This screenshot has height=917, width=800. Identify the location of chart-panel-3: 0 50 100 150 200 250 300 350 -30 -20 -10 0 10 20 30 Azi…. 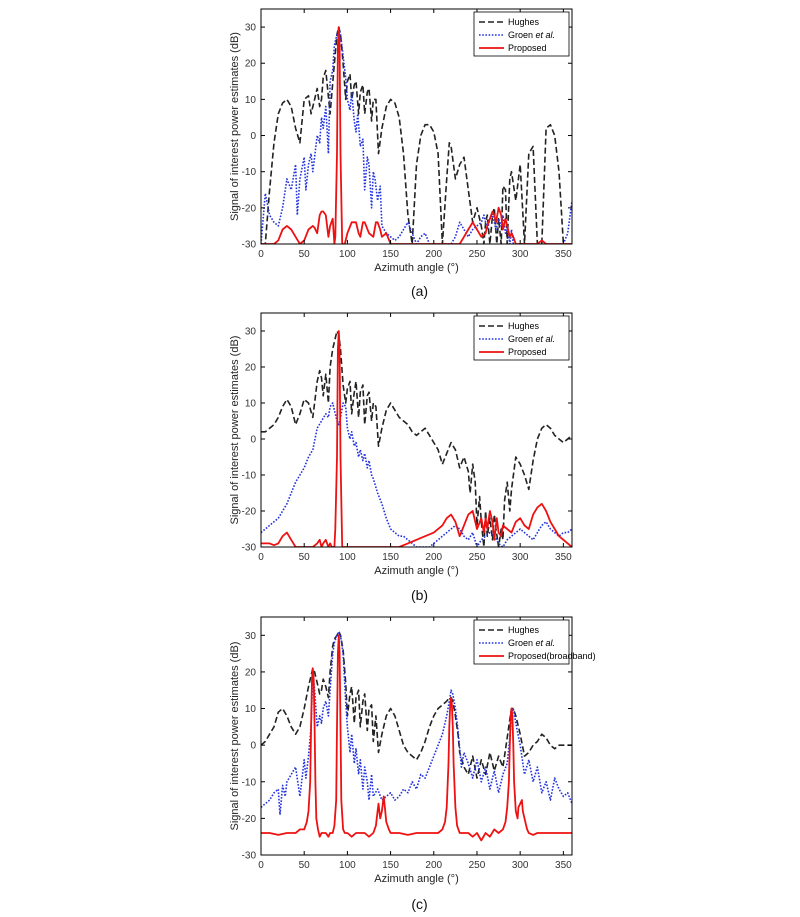
(412, 764).